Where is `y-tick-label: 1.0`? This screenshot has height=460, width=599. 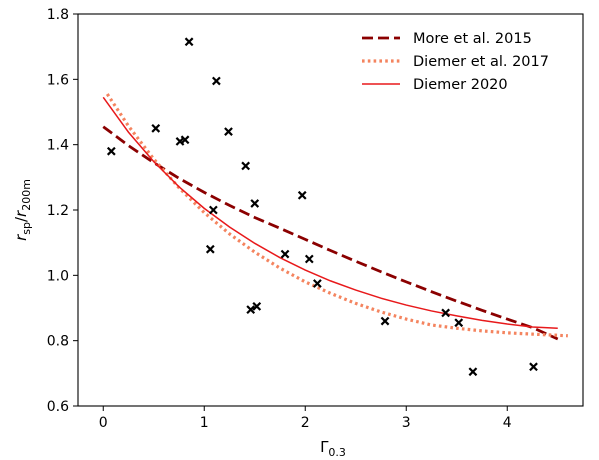 y-tick-label: 1.0 is located at coordinates (58, 276).